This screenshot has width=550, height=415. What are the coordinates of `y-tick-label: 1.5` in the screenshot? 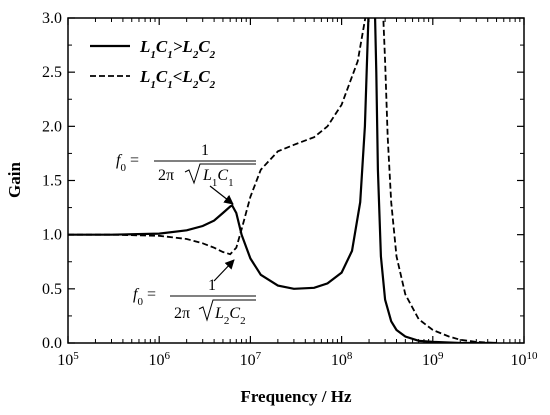 It's located at (52, 181).